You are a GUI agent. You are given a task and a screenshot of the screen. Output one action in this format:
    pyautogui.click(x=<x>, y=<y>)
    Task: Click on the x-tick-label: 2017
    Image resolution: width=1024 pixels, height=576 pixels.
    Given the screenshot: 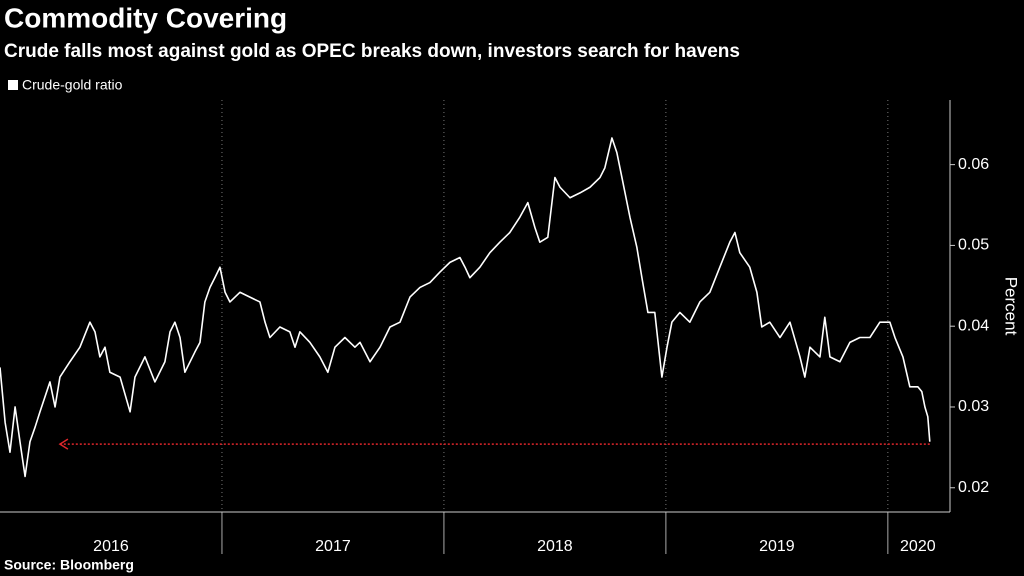 What is the action you would take?
    pyautogui.click(x=333, y=546)
    